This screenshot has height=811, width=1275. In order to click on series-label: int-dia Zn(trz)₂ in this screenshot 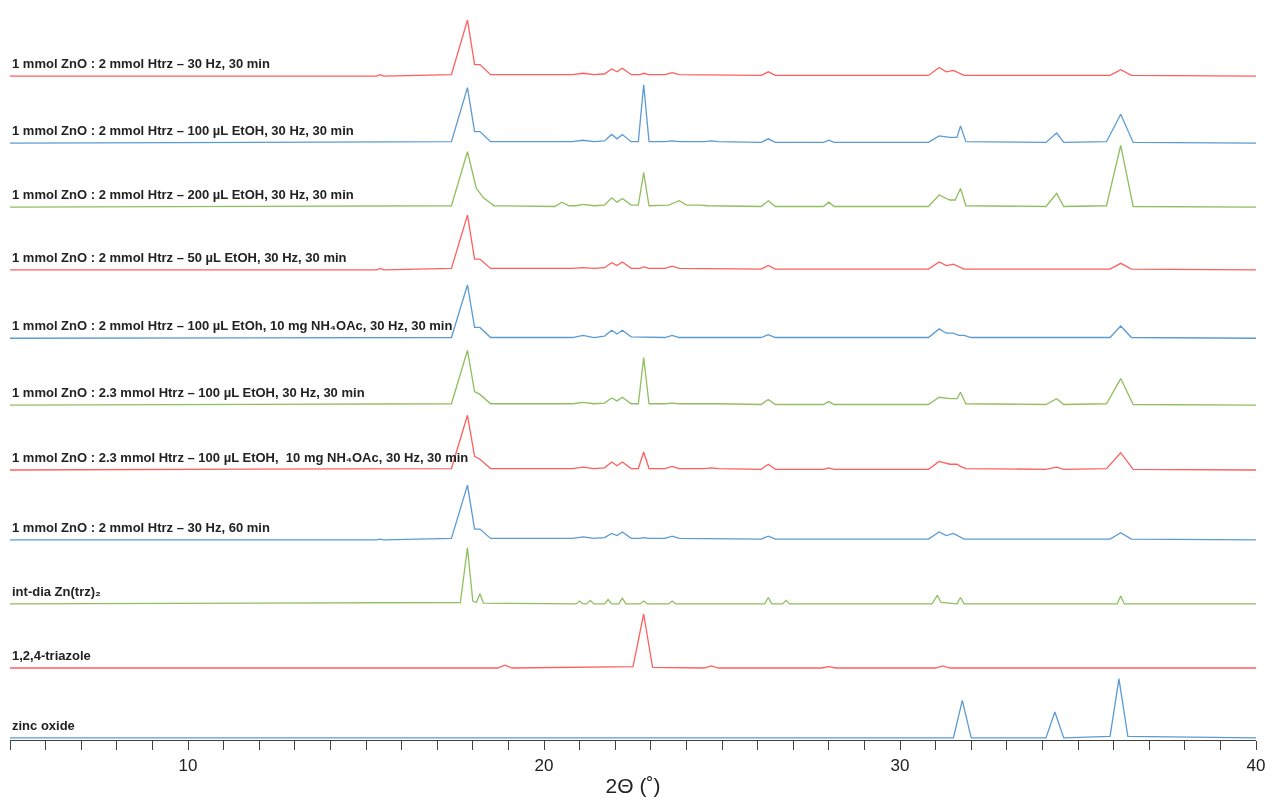, I will do `click(57, 591)`.